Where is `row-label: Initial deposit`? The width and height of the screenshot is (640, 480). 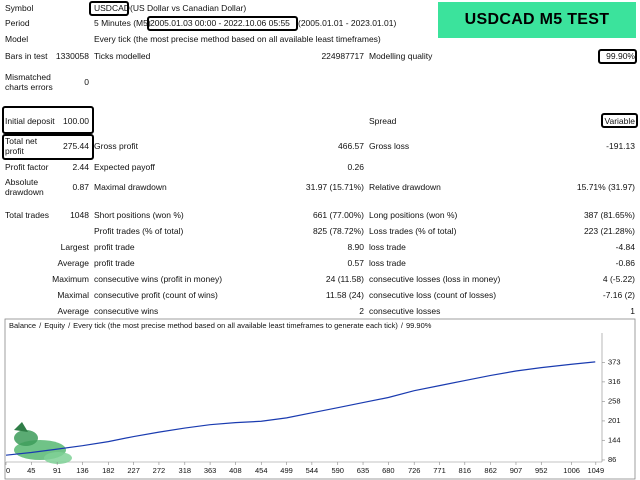
row-label: Initial deposit is located at coordinates (30, 121).